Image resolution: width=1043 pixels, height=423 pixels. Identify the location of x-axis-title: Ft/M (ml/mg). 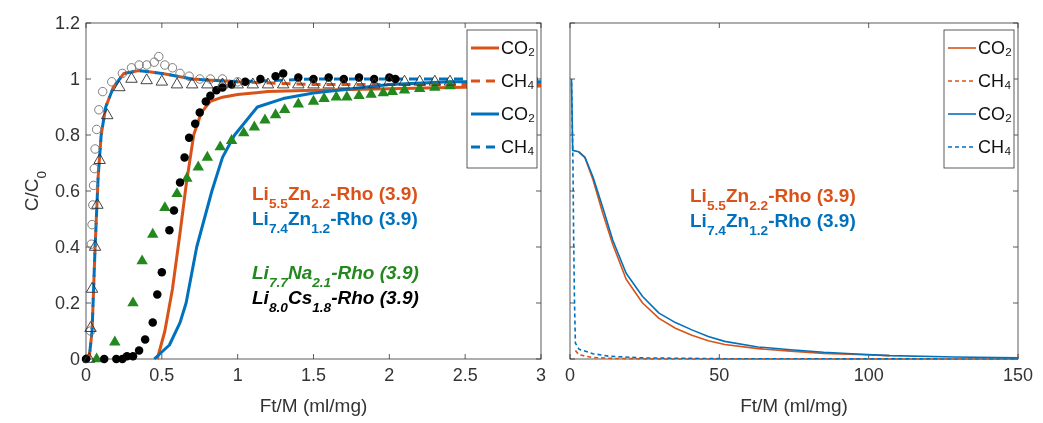
(313, 405).